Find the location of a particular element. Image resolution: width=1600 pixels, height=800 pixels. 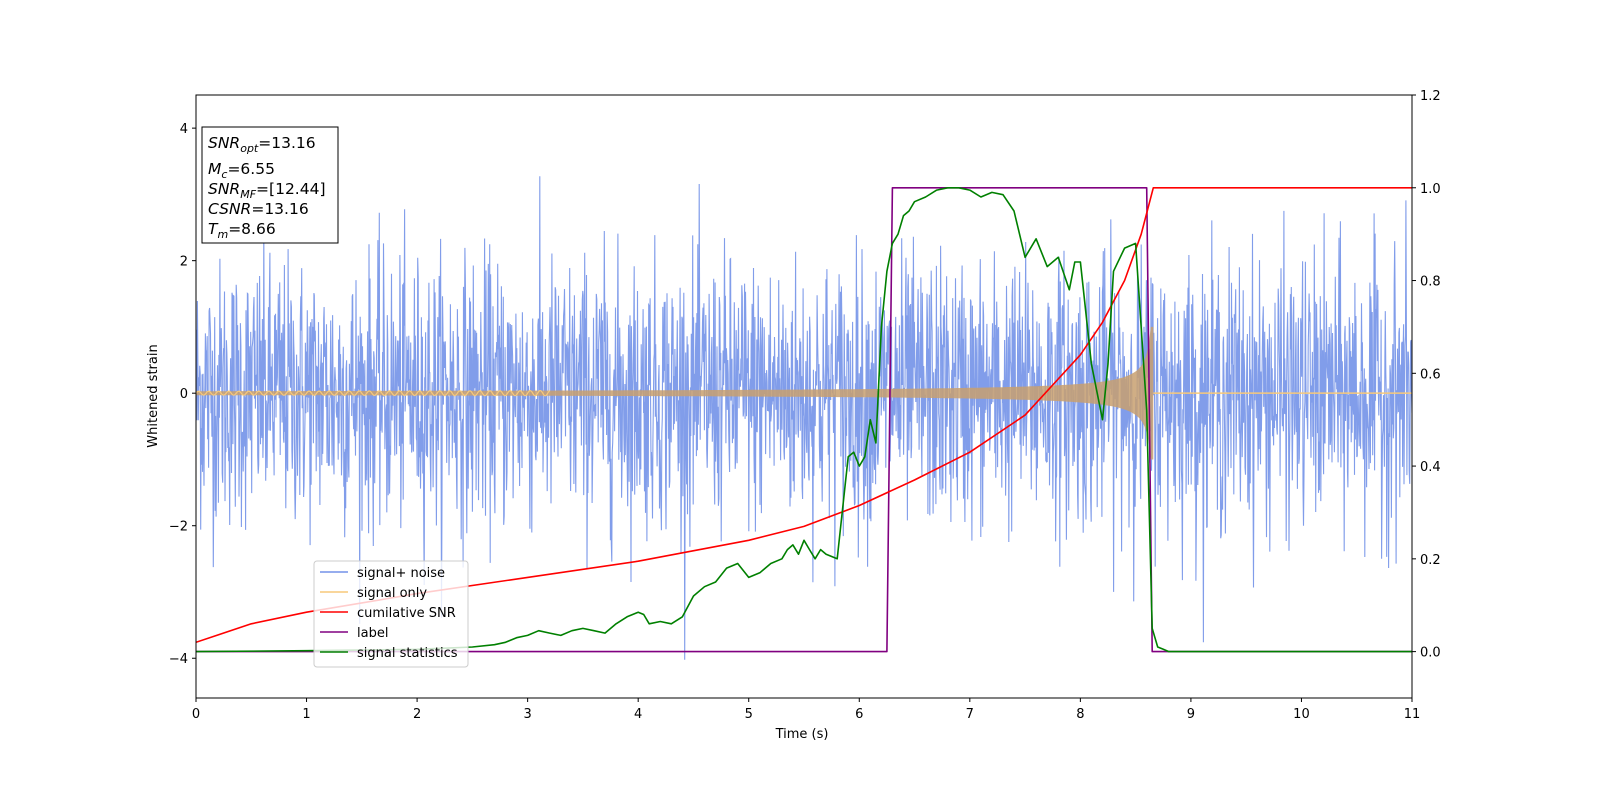

y-left-tick-label: −2 is located at coordinates (178, 527).